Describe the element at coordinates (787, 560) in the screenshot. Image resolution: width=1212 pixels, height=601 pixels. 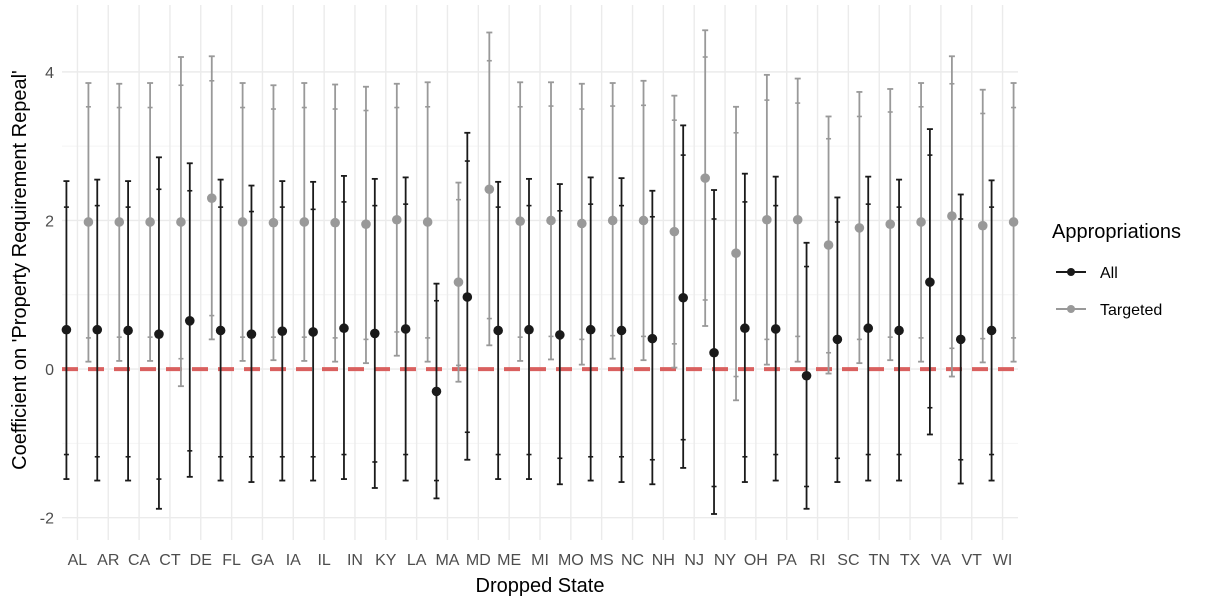
I see `x-tick-label: PA` at that location.